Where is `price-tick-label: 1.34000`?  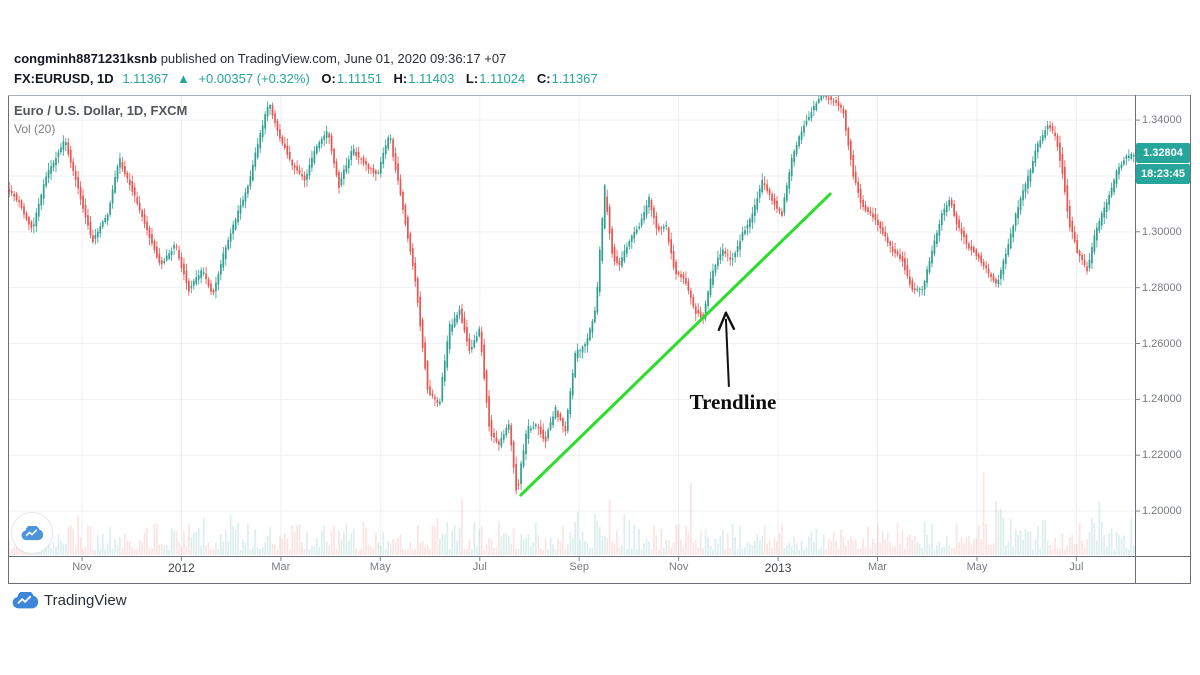
price-tick-label: 1.34000 is located at coordinates (1162, 120).